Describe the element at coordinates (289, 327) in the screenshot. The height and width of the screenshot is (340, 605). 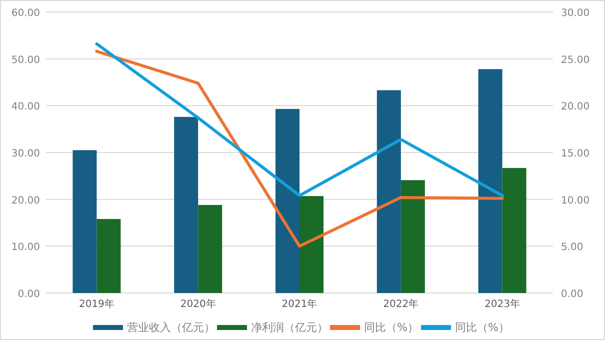
I see `legend-label: 净利润（亿元）` at that location.